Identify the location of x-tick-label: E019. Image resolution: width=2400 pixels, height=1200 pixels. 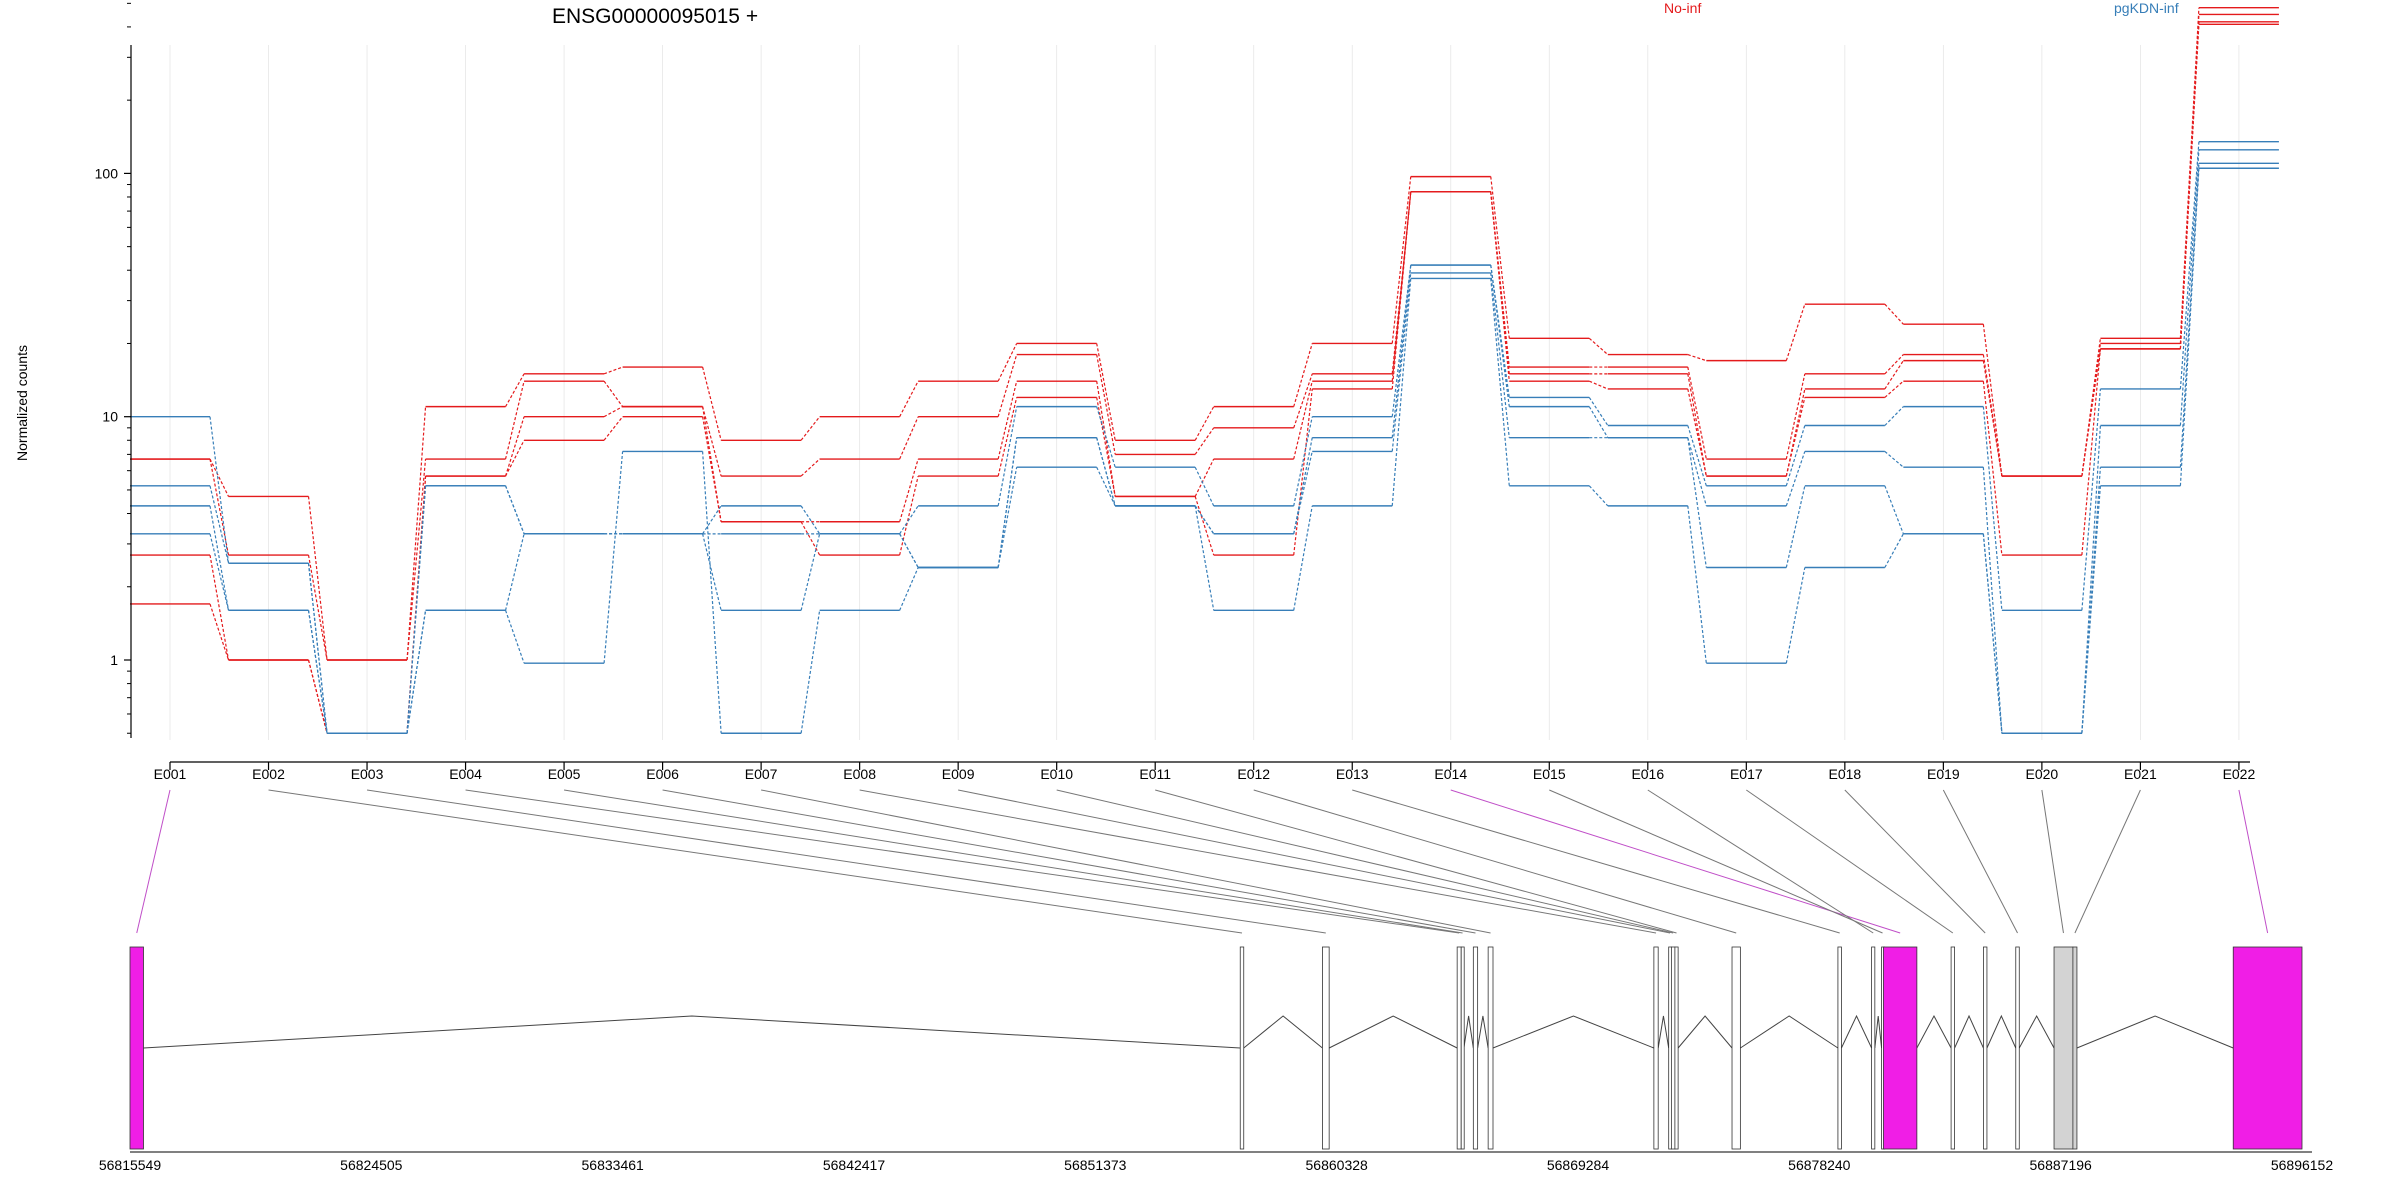
(1943, 774).